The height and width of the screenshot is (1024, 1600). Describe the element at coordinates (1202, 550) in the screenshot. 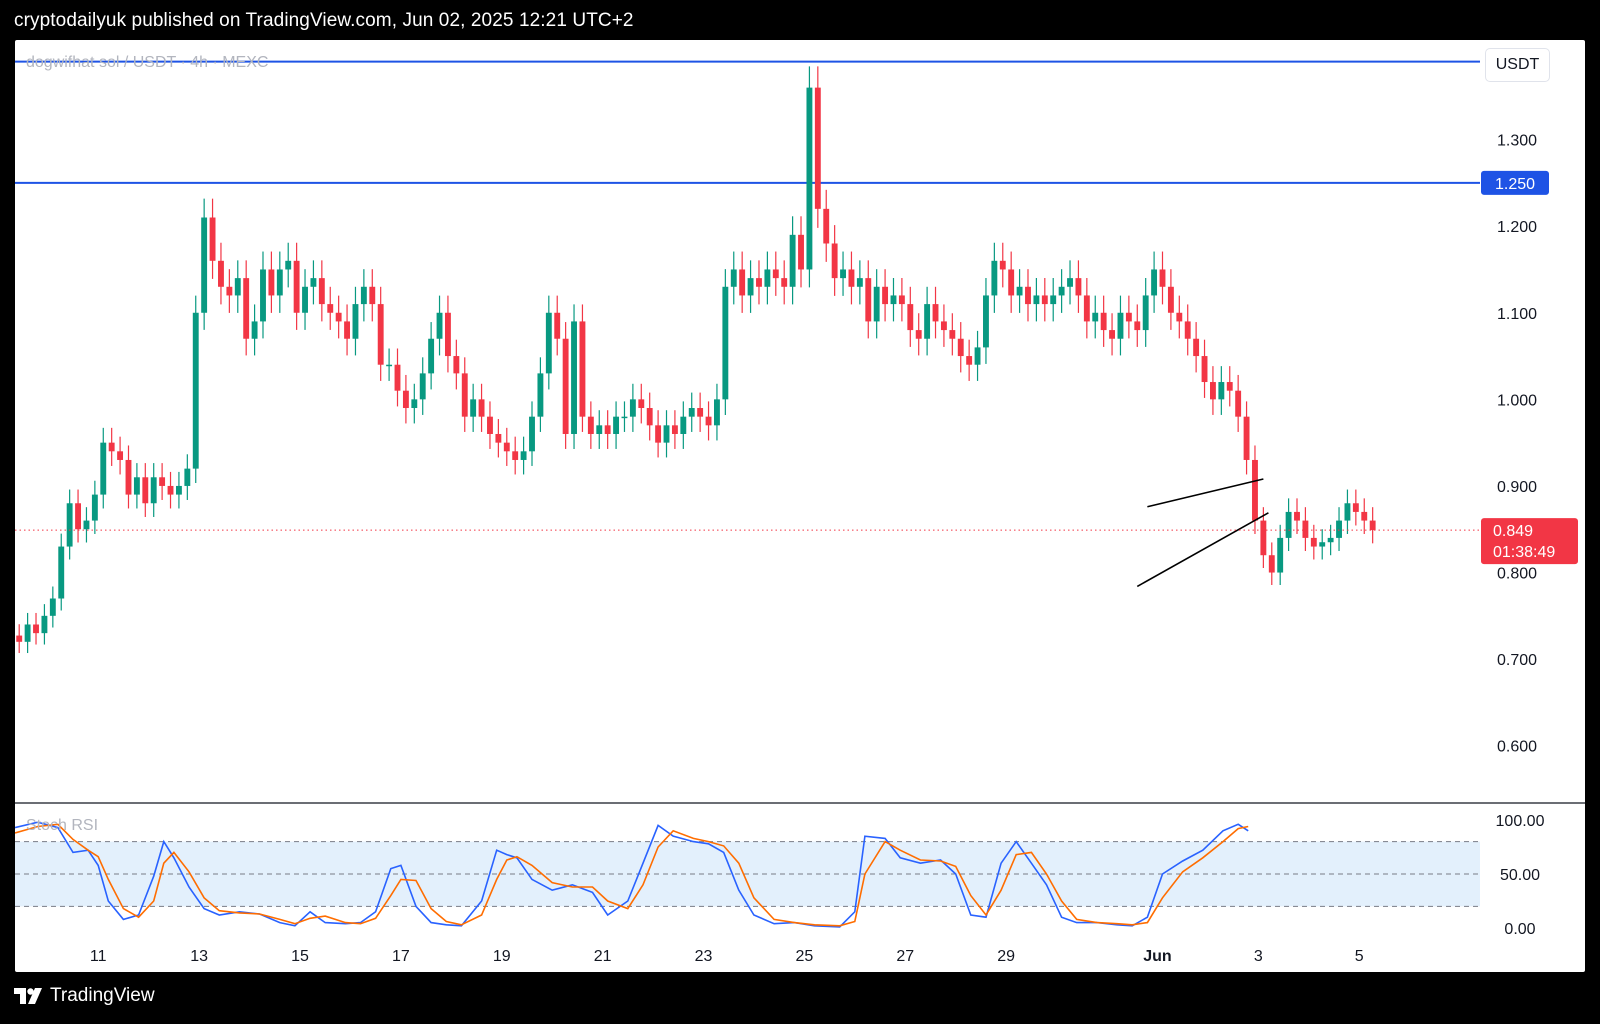

I see `pattern-trendline-lower` at that location.